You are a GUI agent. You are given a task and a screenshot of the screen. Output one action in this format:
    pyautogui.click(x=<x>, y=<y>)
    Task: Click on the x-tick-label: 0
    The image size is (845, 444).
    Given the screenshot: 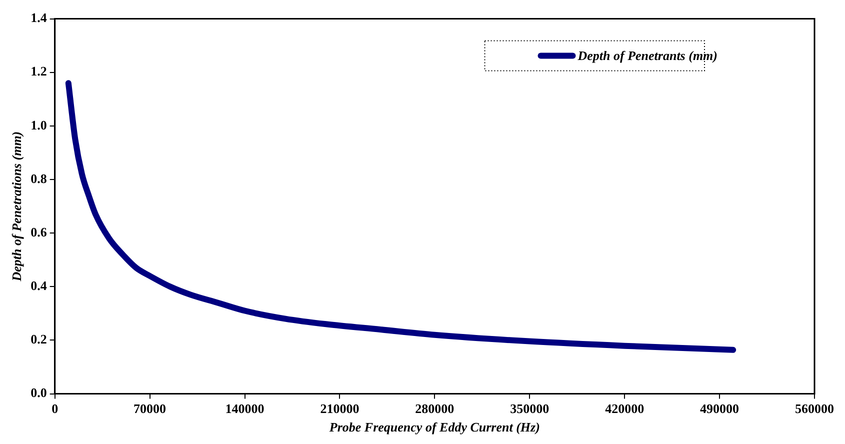 What is the action you would take?
    pyautogui.click(x=55, y=408)
    